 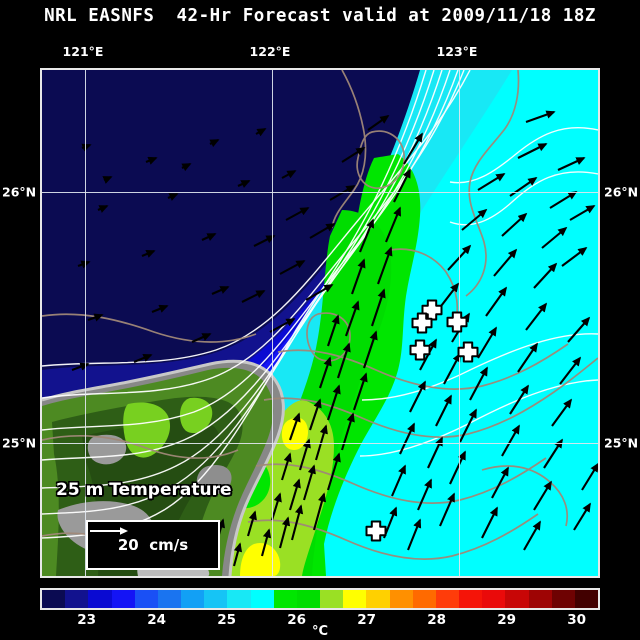 What do you see at coordinates (83, 51) in the screenshot?
I see `lon-label-121e: 121°E` at bounding box center [83, 51].